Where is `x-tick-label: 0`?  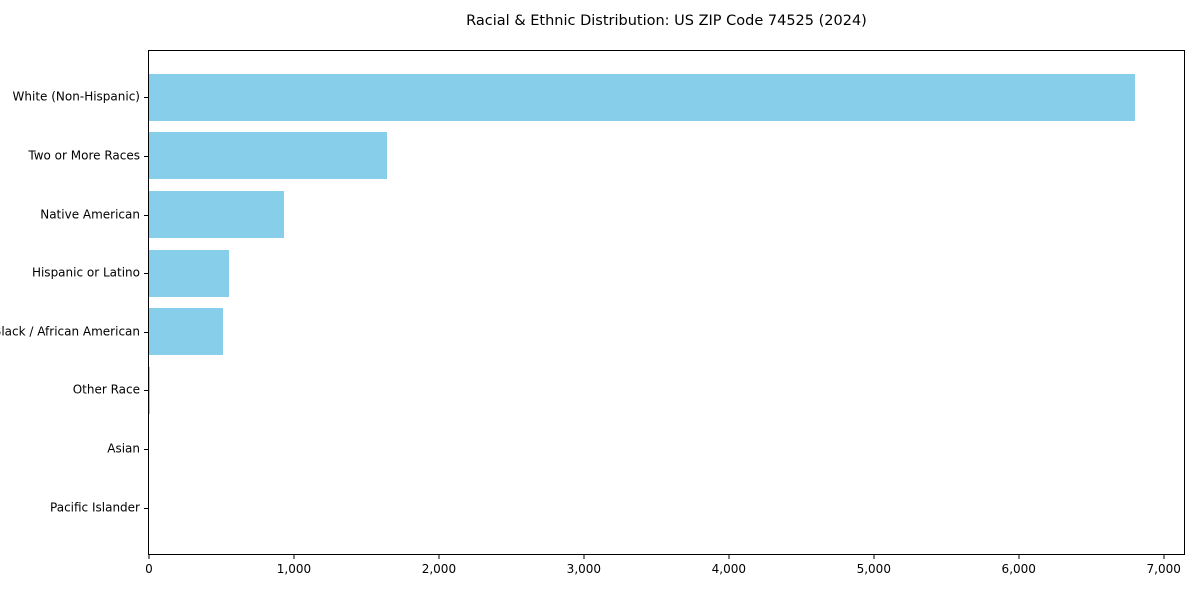 x-tick-label: 0 is located at coordinates (149, 569).